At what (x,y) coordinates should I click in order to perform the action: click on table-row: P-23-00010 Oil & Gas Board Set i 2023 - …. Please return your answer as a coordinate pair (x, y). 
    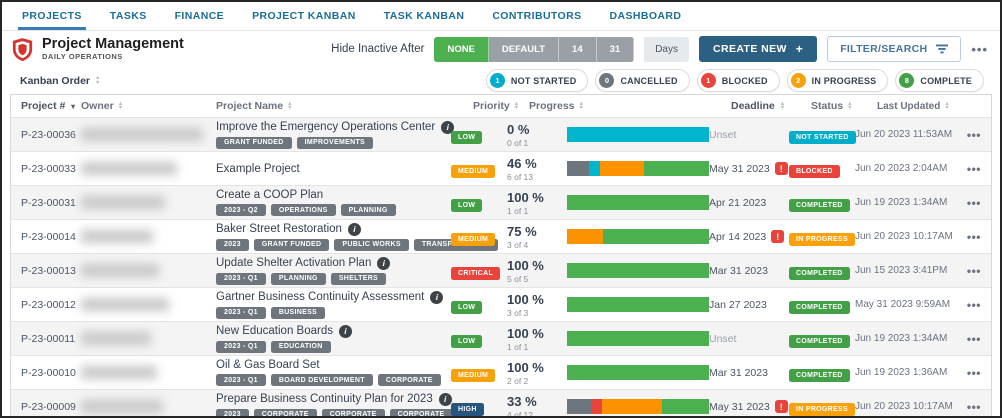
    Looking at the image, I should click on (501, 372).